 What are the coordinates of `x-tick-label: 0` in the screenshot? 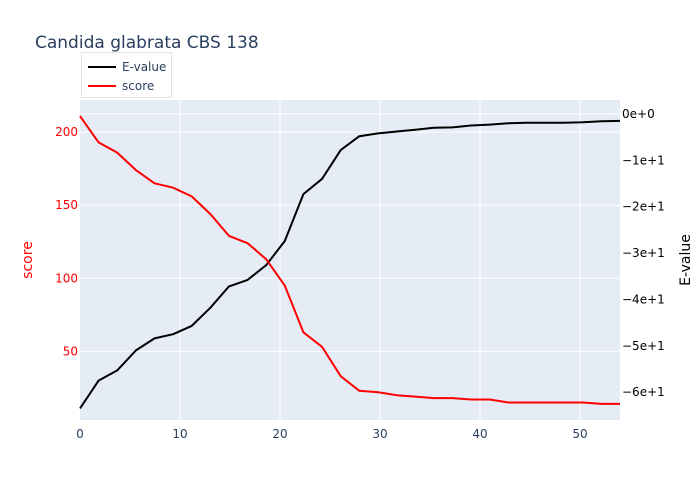 It's located at (80, 434).